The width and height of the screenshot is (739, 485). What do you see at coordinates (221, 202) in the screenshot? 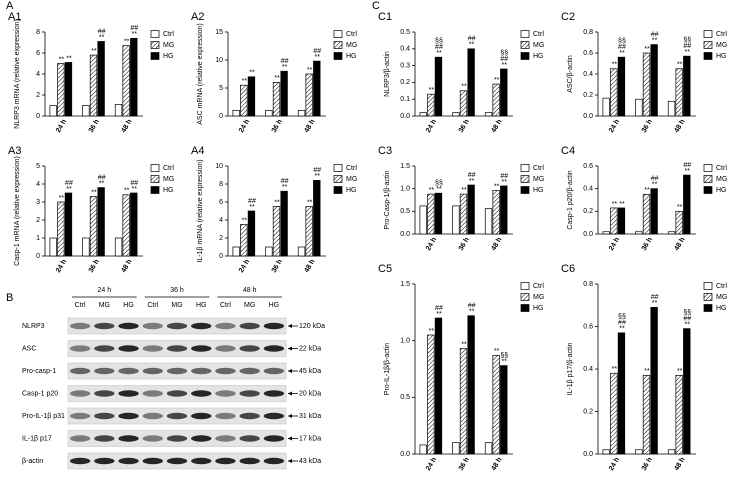
I see `y-tick-label: 6` at bounding box center [221, 202].